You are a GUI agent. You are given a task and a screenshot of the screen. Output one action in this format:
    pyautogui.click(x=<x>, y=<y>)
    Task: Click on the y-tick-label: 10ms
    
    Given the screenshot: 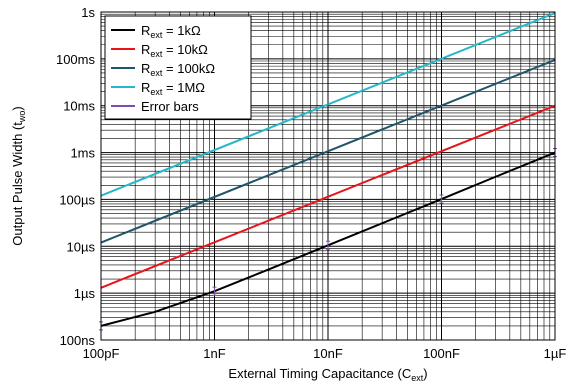 What is the action you would take?
    pyautogui.click(x=79, y=106)
    